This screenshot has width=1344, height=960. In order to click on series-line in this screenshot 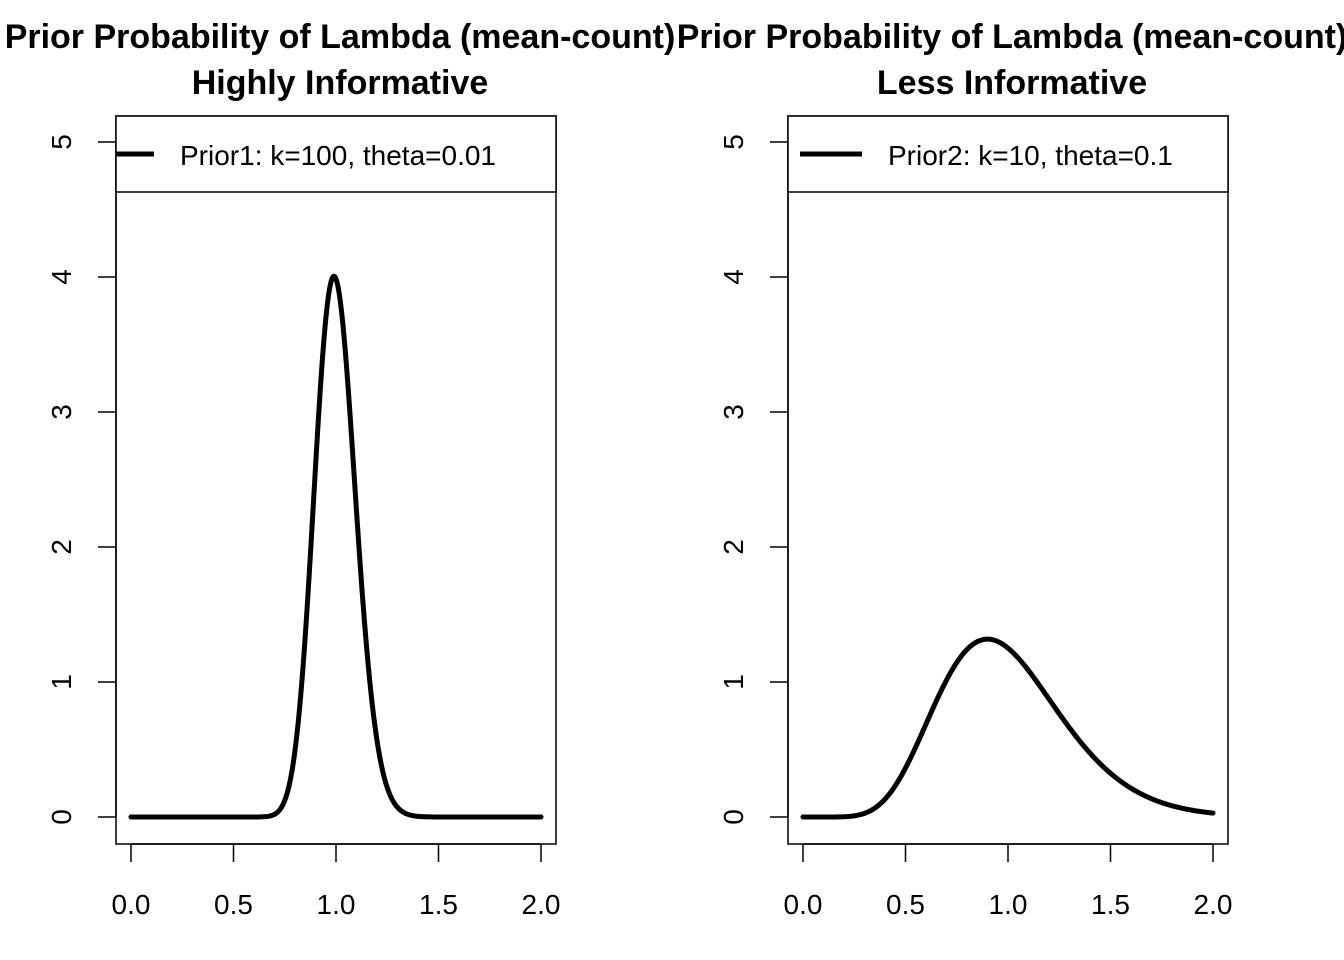, I will do `click(1008, 728)`.